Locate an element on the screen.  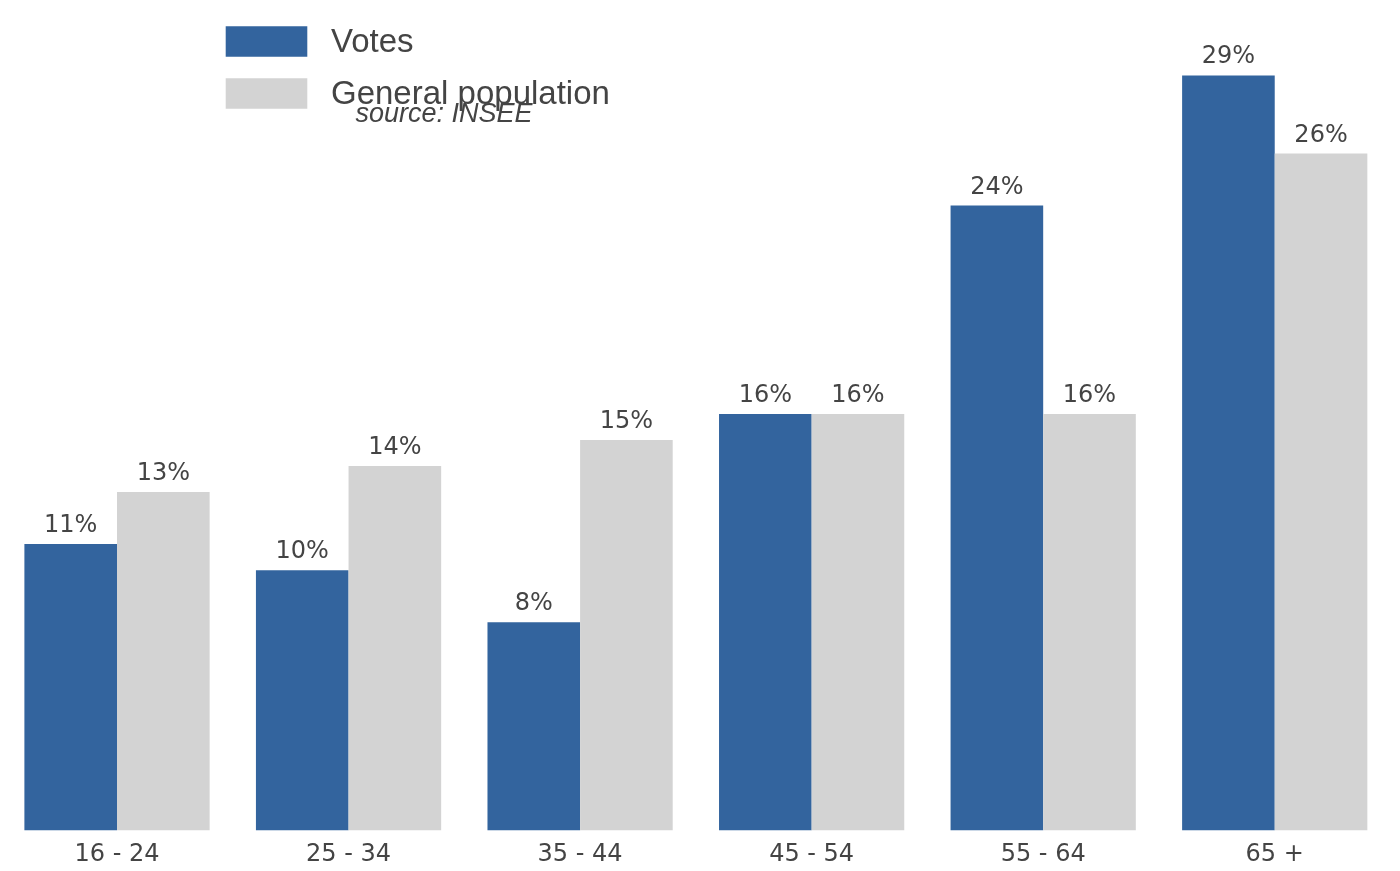
data-label: 11% is located at coordinates (71, 524).